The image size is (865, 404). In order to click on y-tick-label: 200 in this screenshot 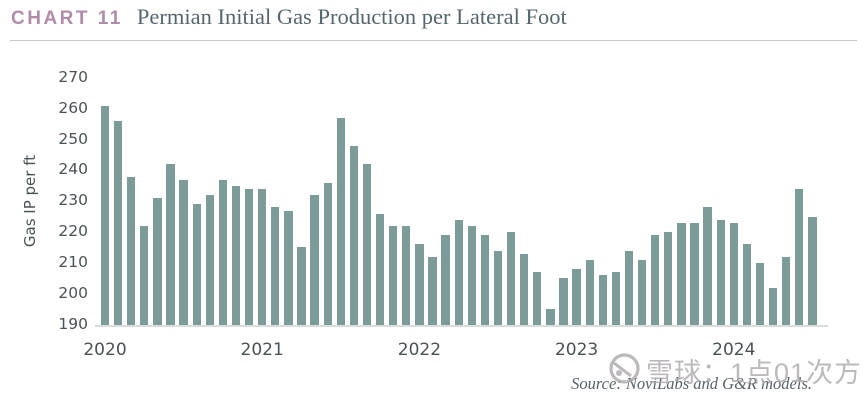, I will do `click(73, 292)`.